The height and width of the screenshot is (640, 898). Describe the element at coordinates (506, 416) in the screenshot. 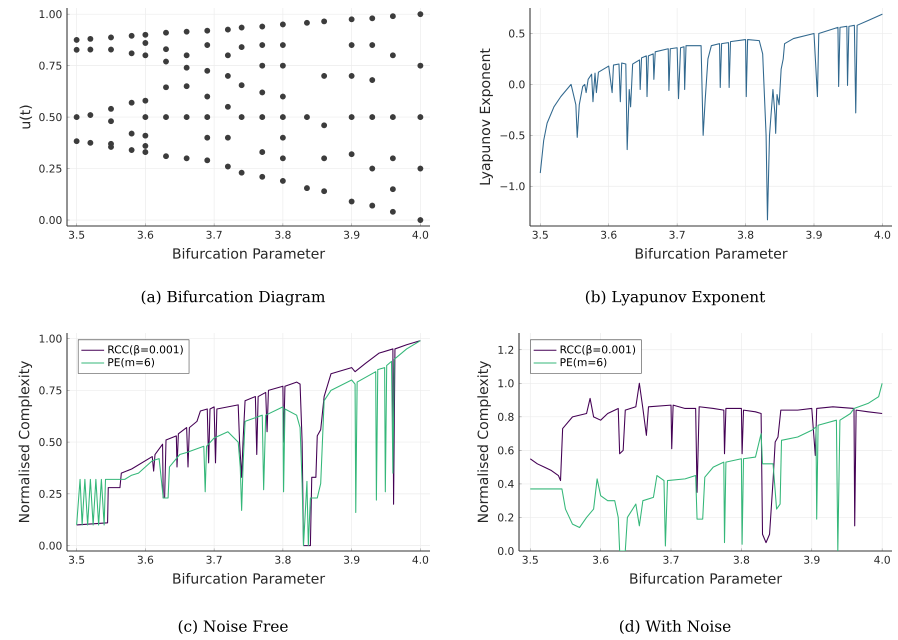

I see `y-tick-label: 0.8` at that location.